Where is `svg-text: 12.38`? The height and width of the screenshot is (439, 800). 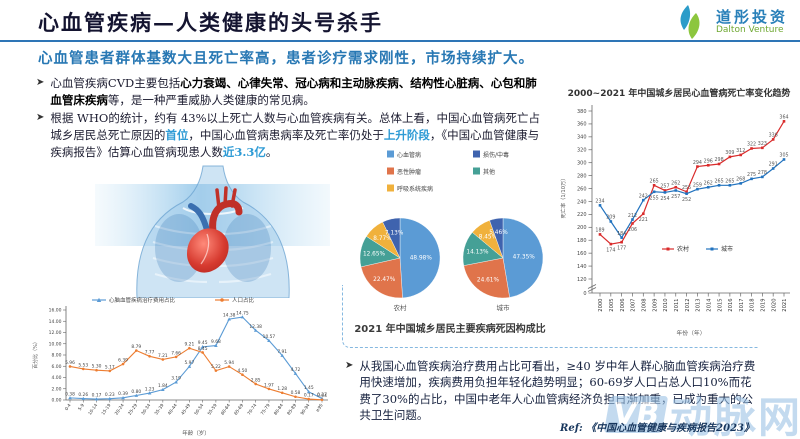 svg-text: 12.38 is located at coordinates (255, 327).